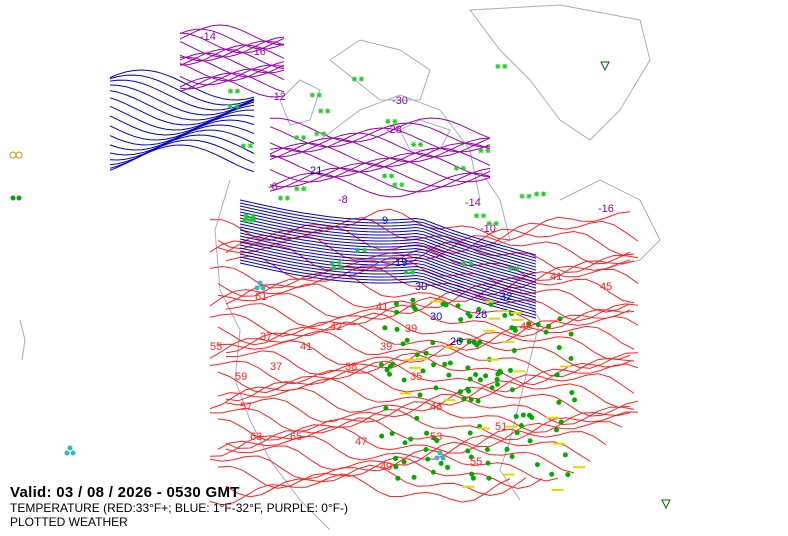  Describe the element at coordinates (421, 287) in the screenshot. I see `contour-label: 30` at that location.